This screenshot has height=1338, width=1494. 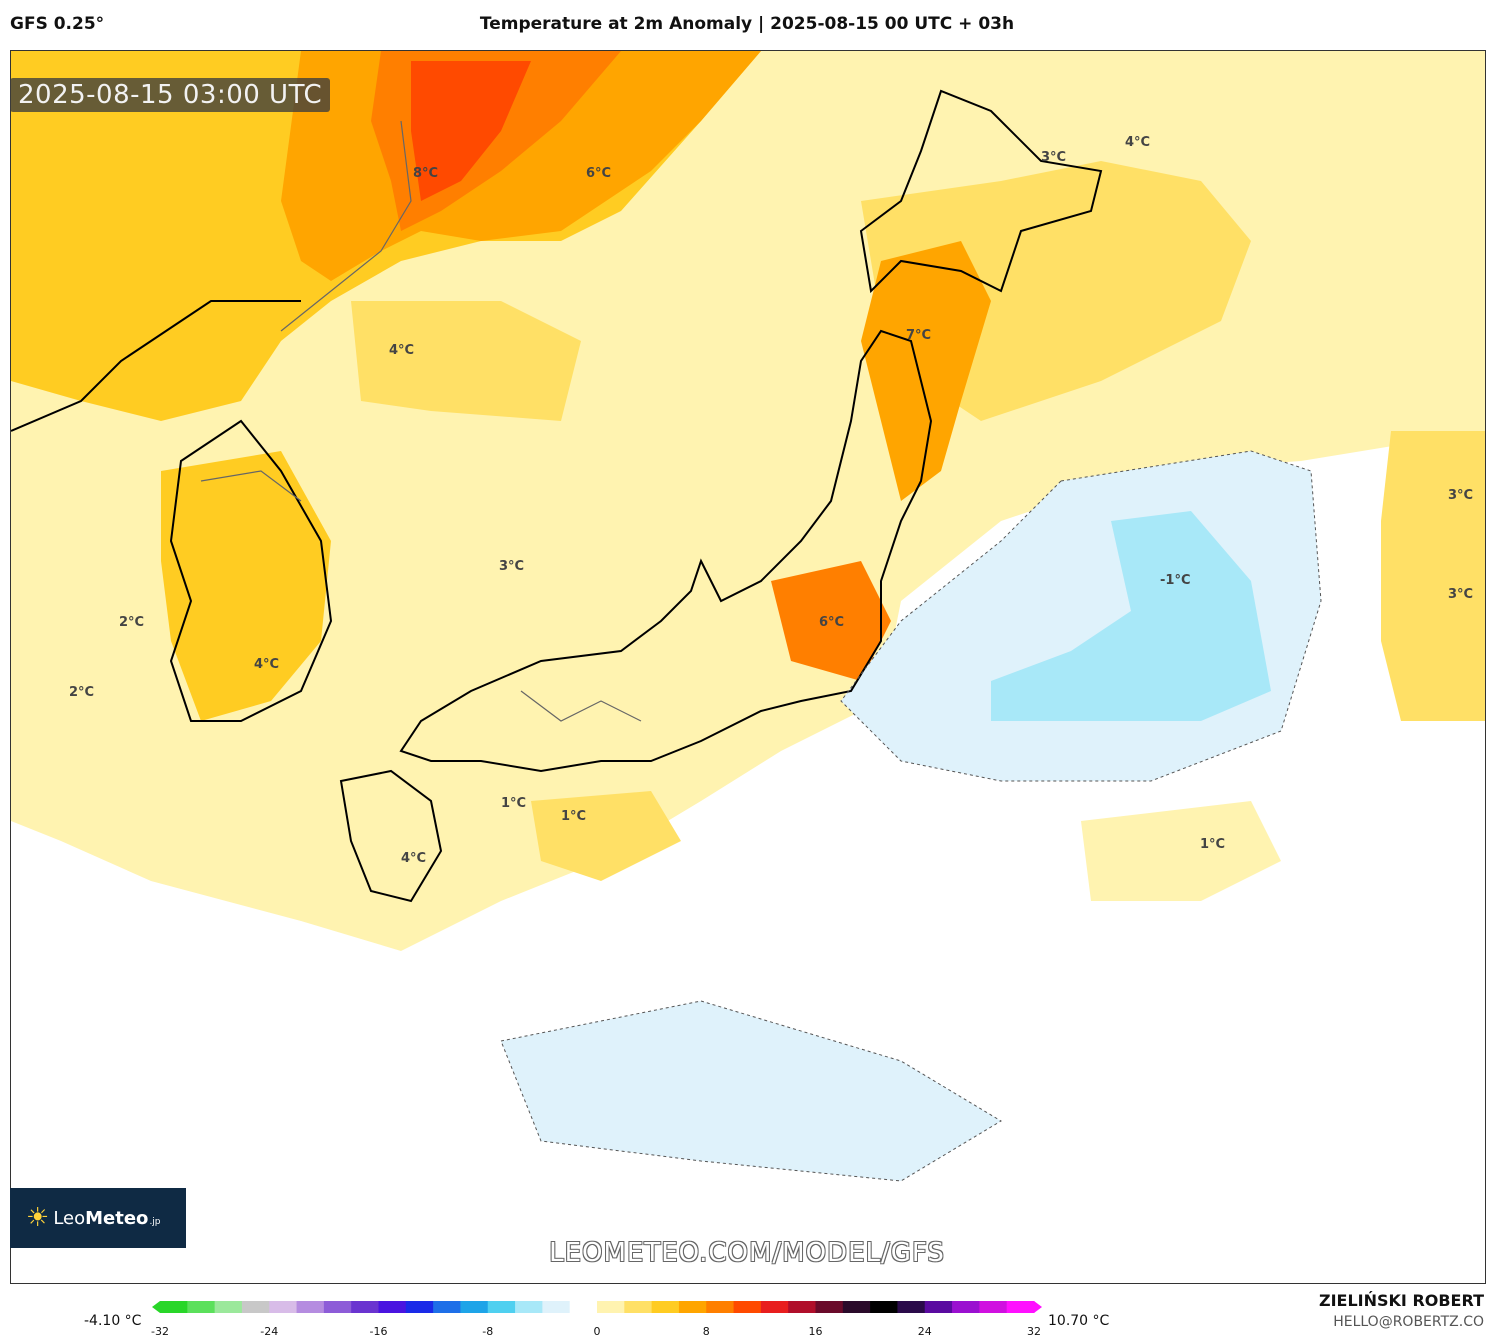 What do you see at coordinates (926, 371) in the screenshot?
I see `hot-region-tohoku` at bounding box center [926, 371].